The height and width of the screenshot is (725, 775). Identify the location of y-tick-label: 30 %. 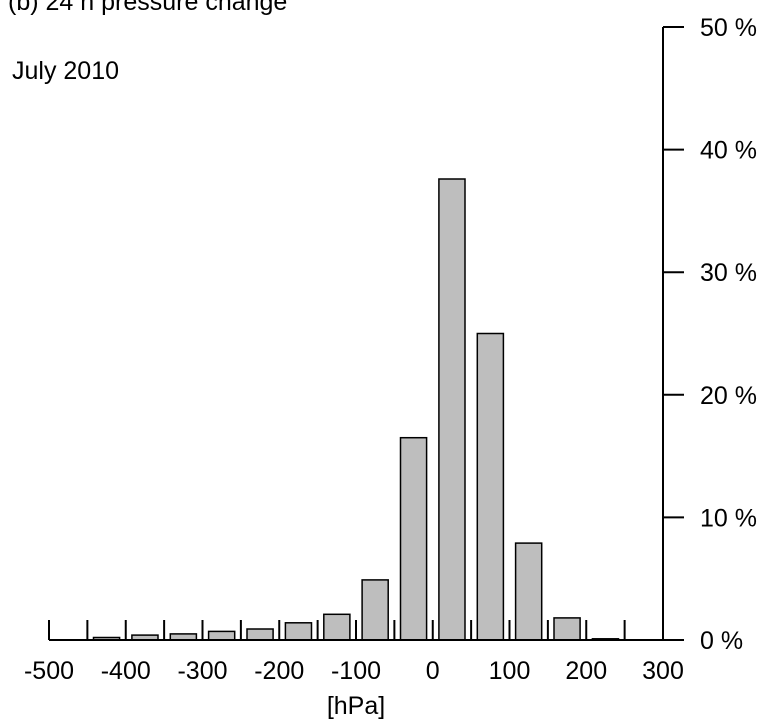
(728, 273).